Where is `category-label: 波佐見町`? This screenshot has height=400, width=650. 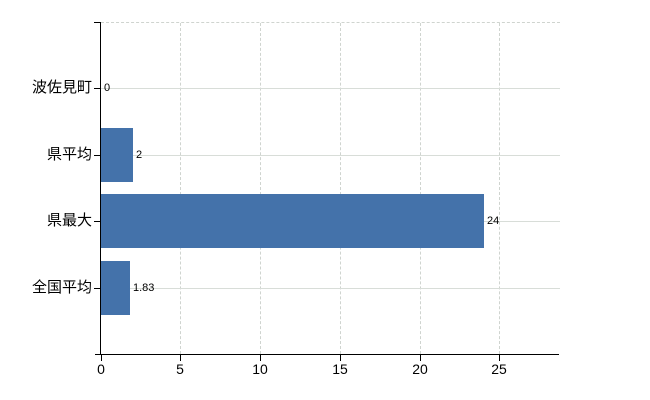
category-label: 波佐見町 is located at coordinates (61, 87).